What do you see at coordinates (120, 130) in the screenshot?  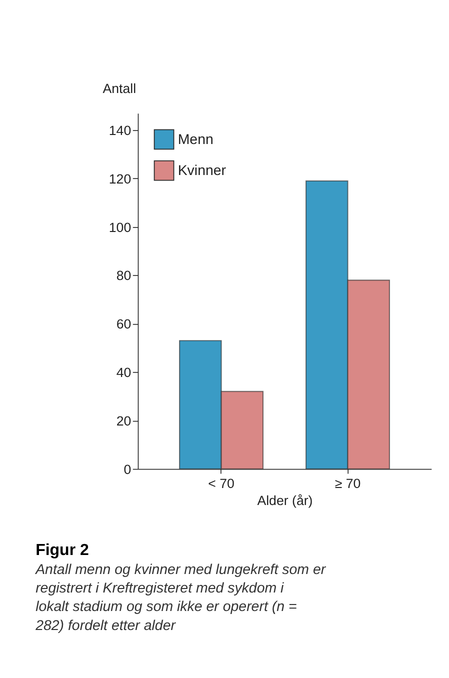 I see `y-tick-label: 140` at bounding box center [120, 130].